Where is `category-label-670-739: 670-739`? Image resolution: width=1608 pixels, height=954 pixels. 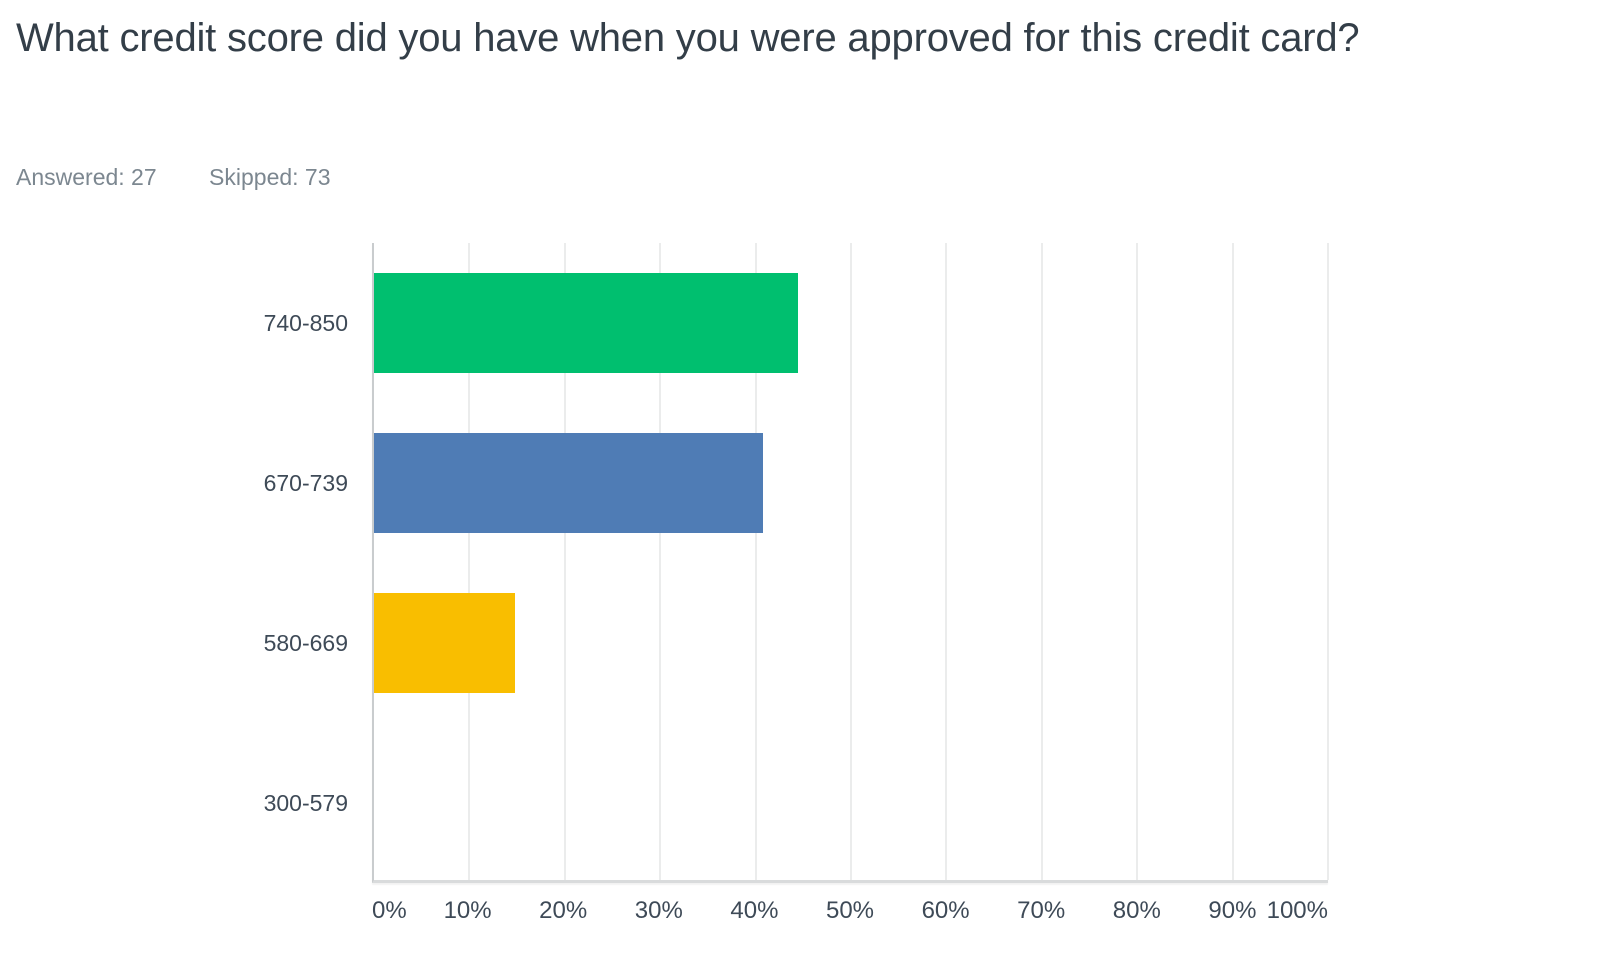
category-label-670-739: 670-739 is located at coordinates (305, 482).